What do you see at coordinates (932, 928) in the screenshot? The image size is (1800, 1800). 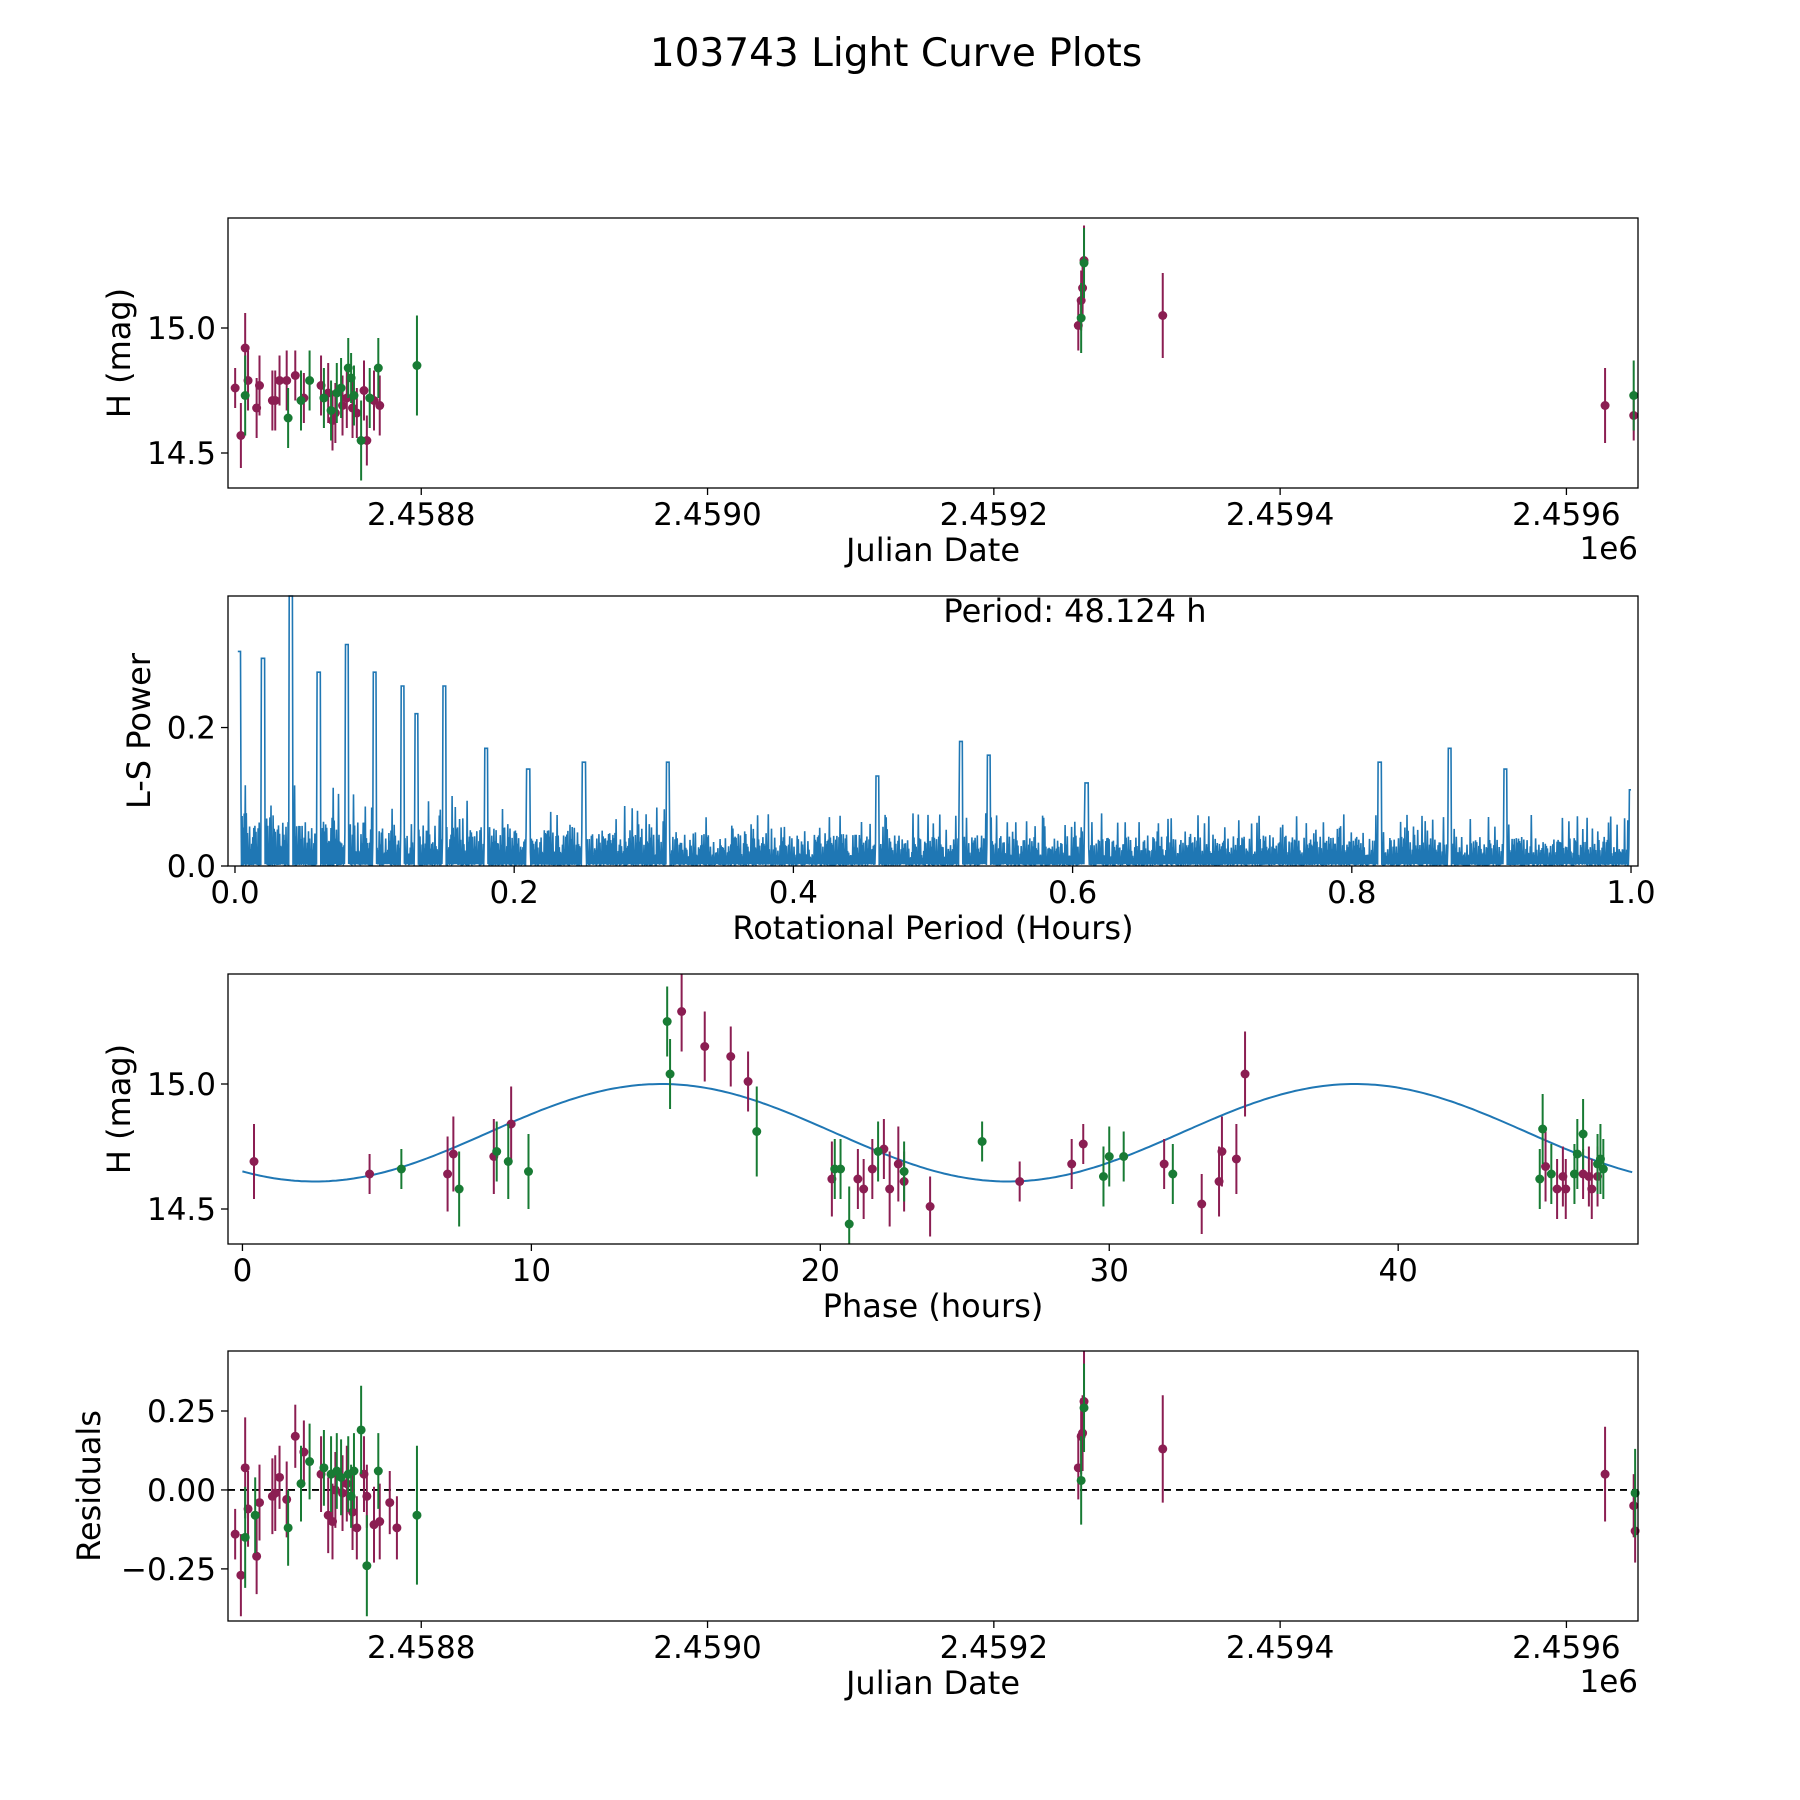 I see `periodogram-xlabel: Rotational Period (Hours)` at bounding box center [932, 928].